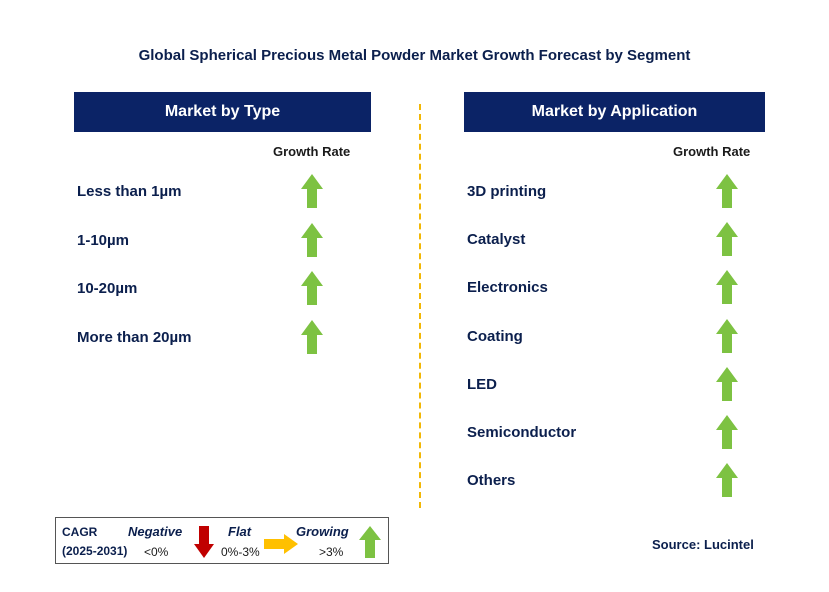 The height and width of the screenshot is (592, 829). What do you see at coordinates (134, 337) in the screenshot?
I see `segment-label: More than 20µm` at bounding box center [134, 337].